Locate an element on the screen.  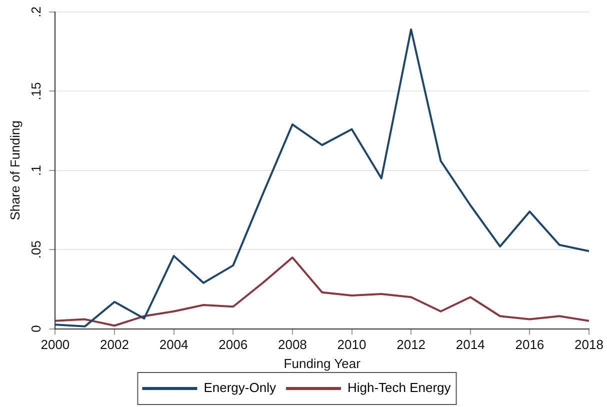
y-tick-label: .1 is located at coordinates (36, 170).